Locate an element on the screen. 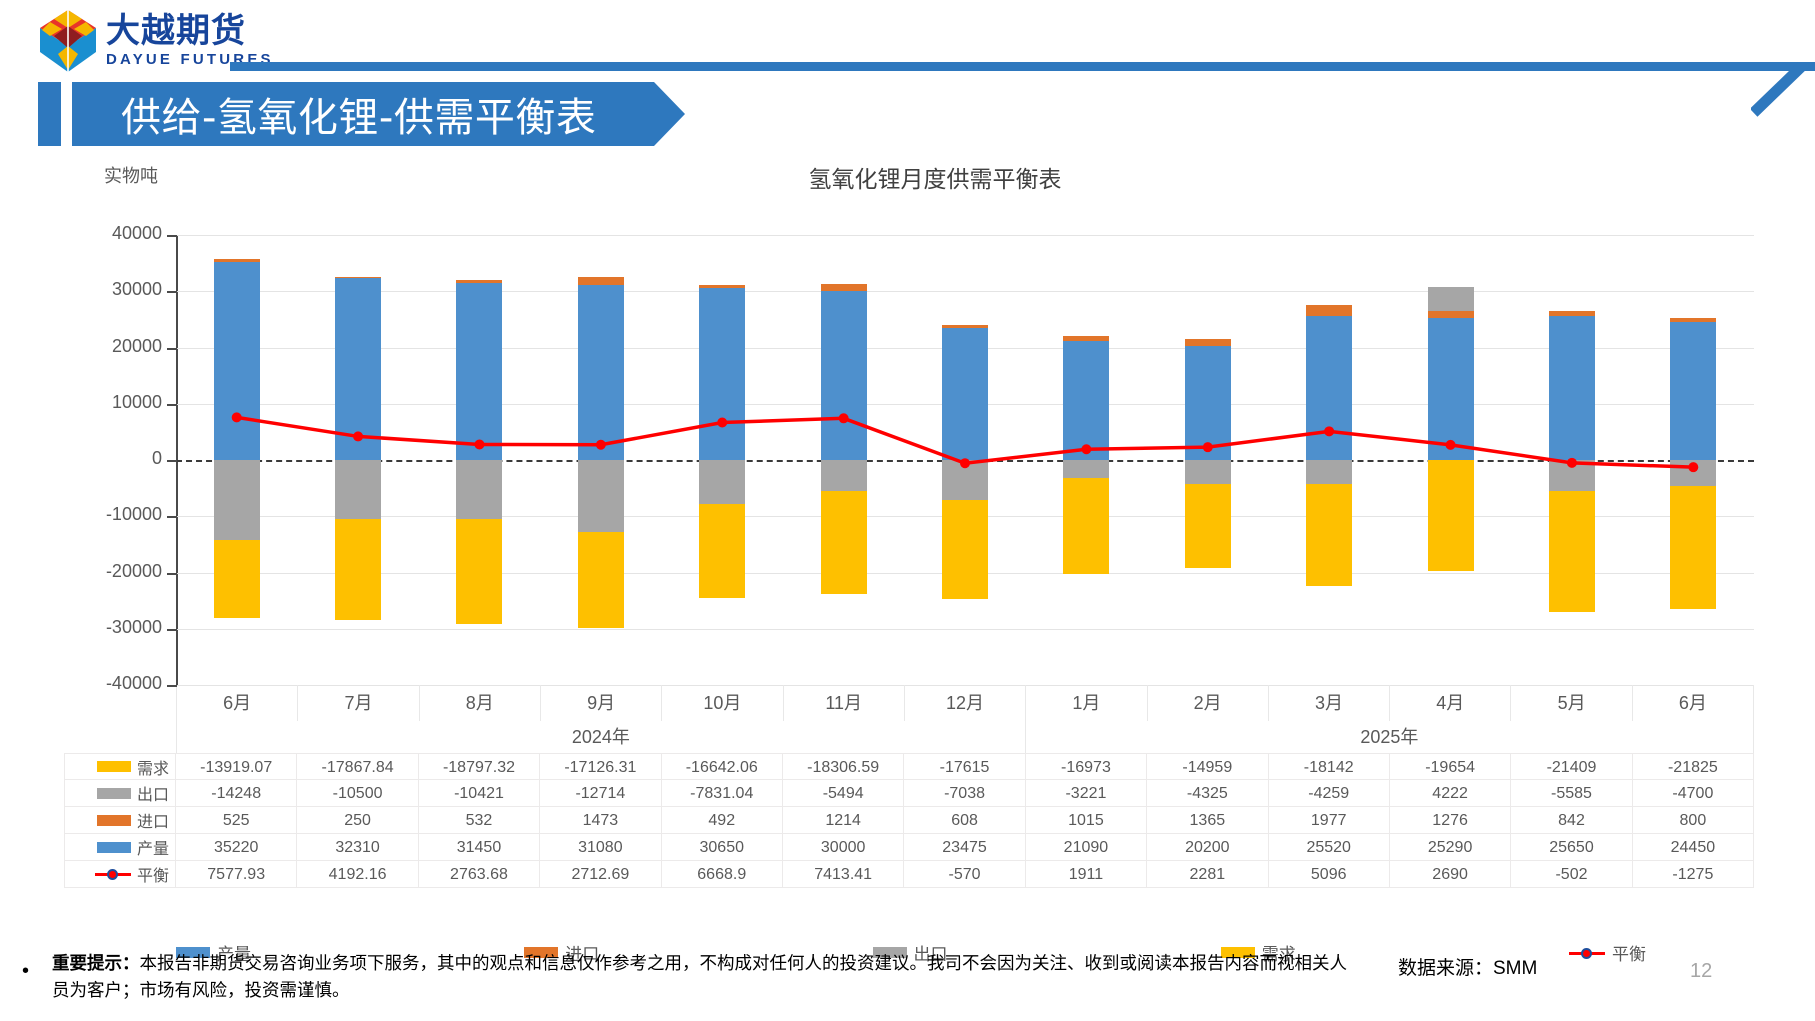  data-table-cell: 2281 is located at coordinates (1208, 874).